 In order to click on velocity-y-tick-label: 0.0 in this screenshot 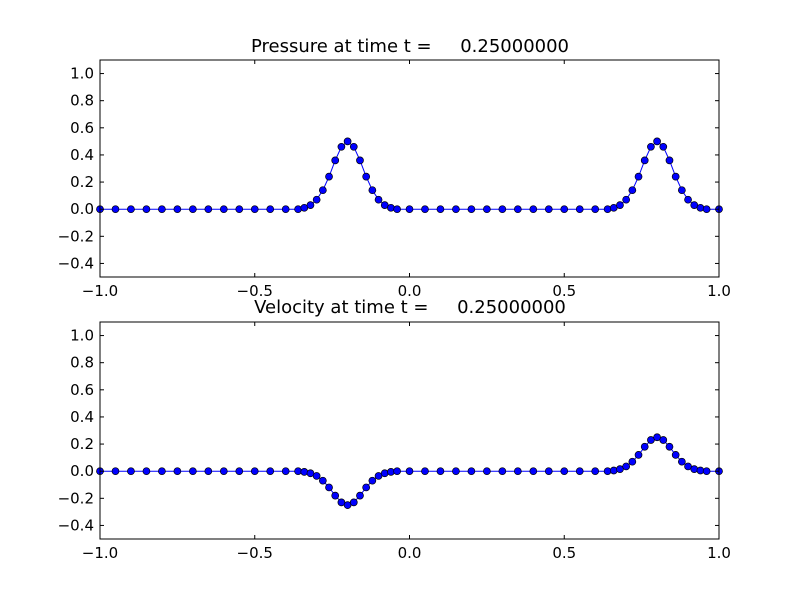, I will do `click(82, 471)`.